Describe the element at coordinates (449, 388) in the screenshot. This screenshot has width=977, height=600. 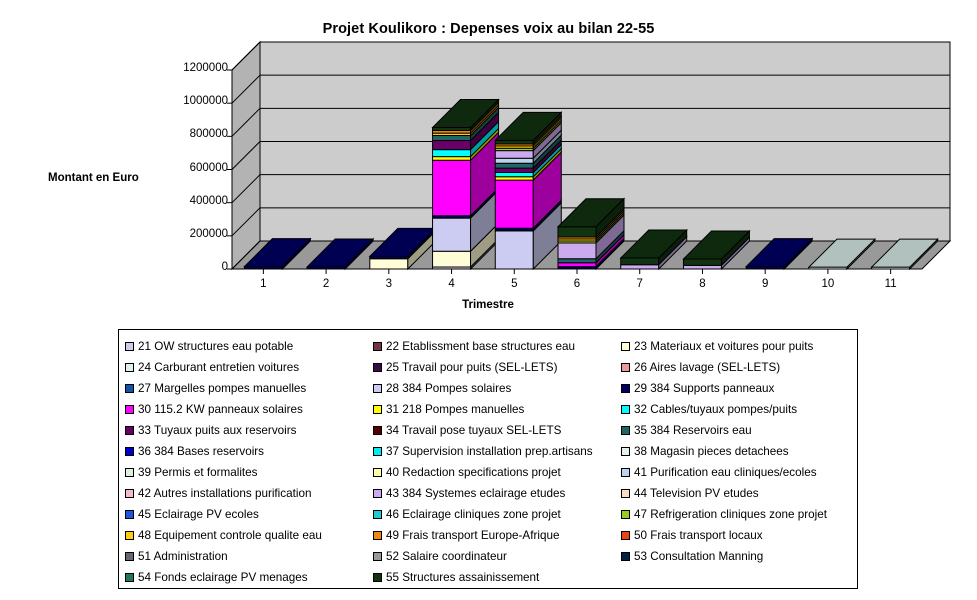
I see `legend-label: 28 384 Pompes solaires` at that location.